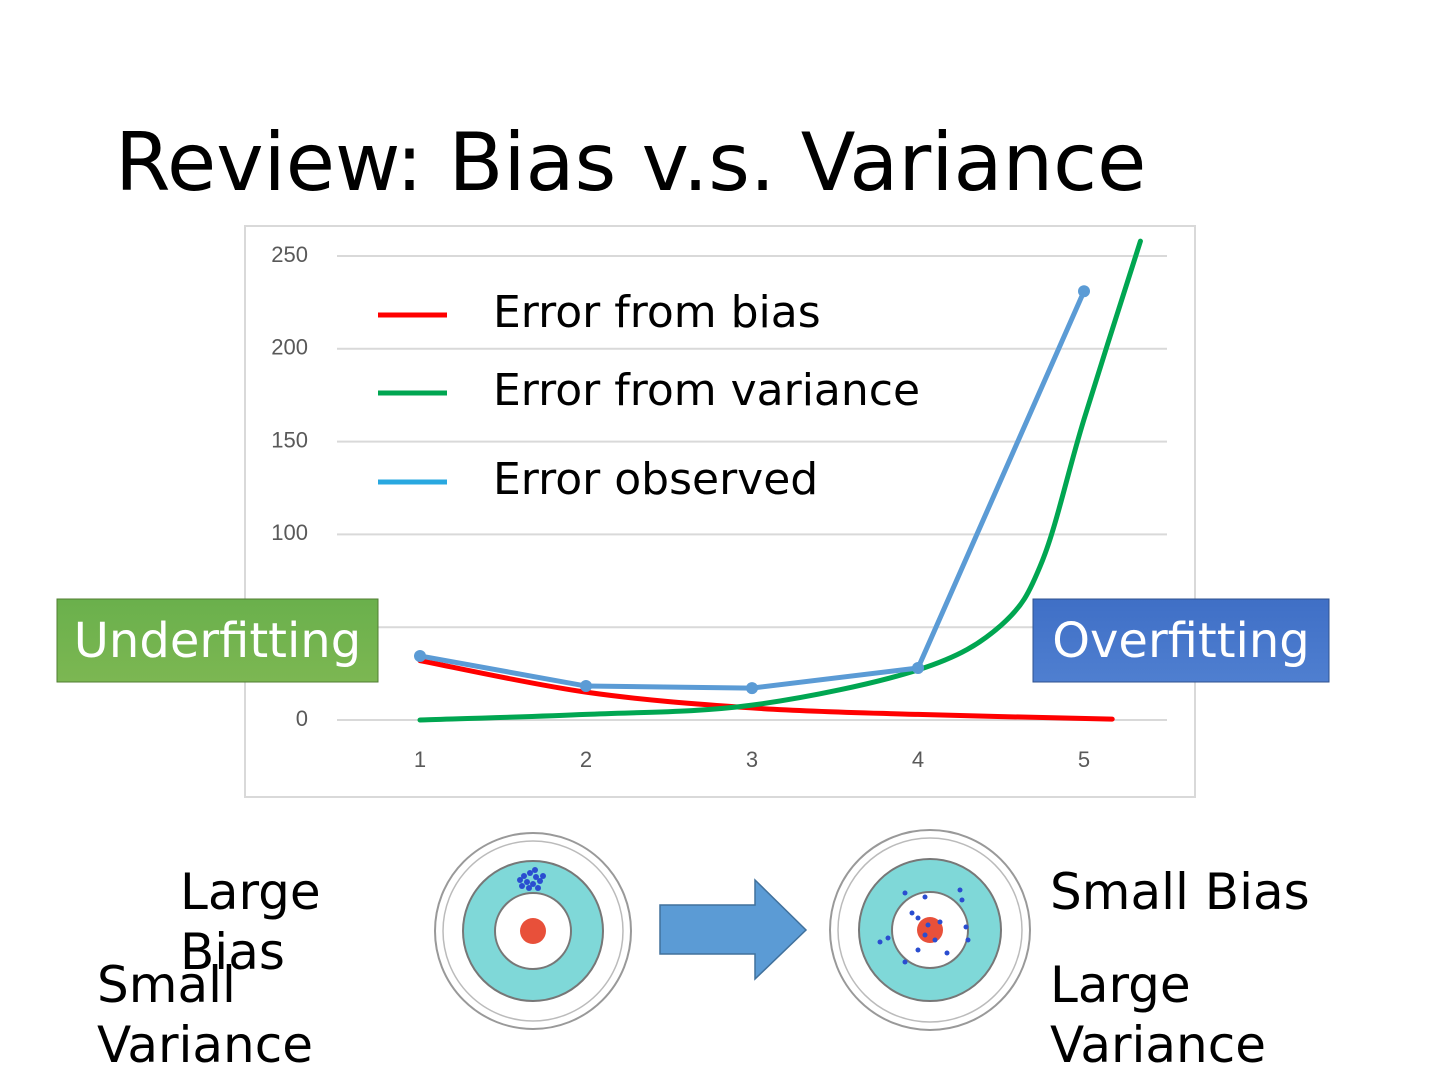  What do you see at coordinates (752, 759) in the screenshot?
I see `x-tick-label: 3` at bounding box center [752, 759].